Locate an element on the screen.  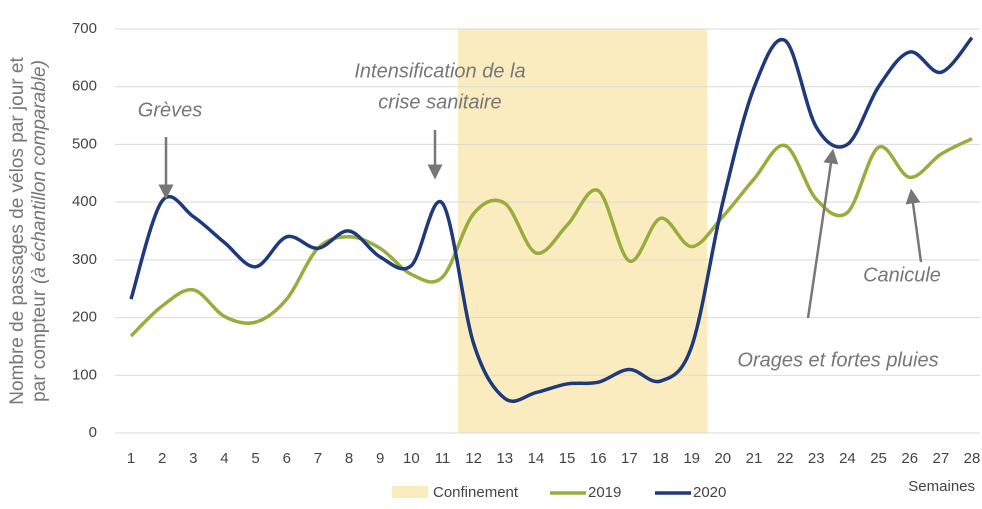
x-tick-label: 16 is located at coordinates (598, 458).